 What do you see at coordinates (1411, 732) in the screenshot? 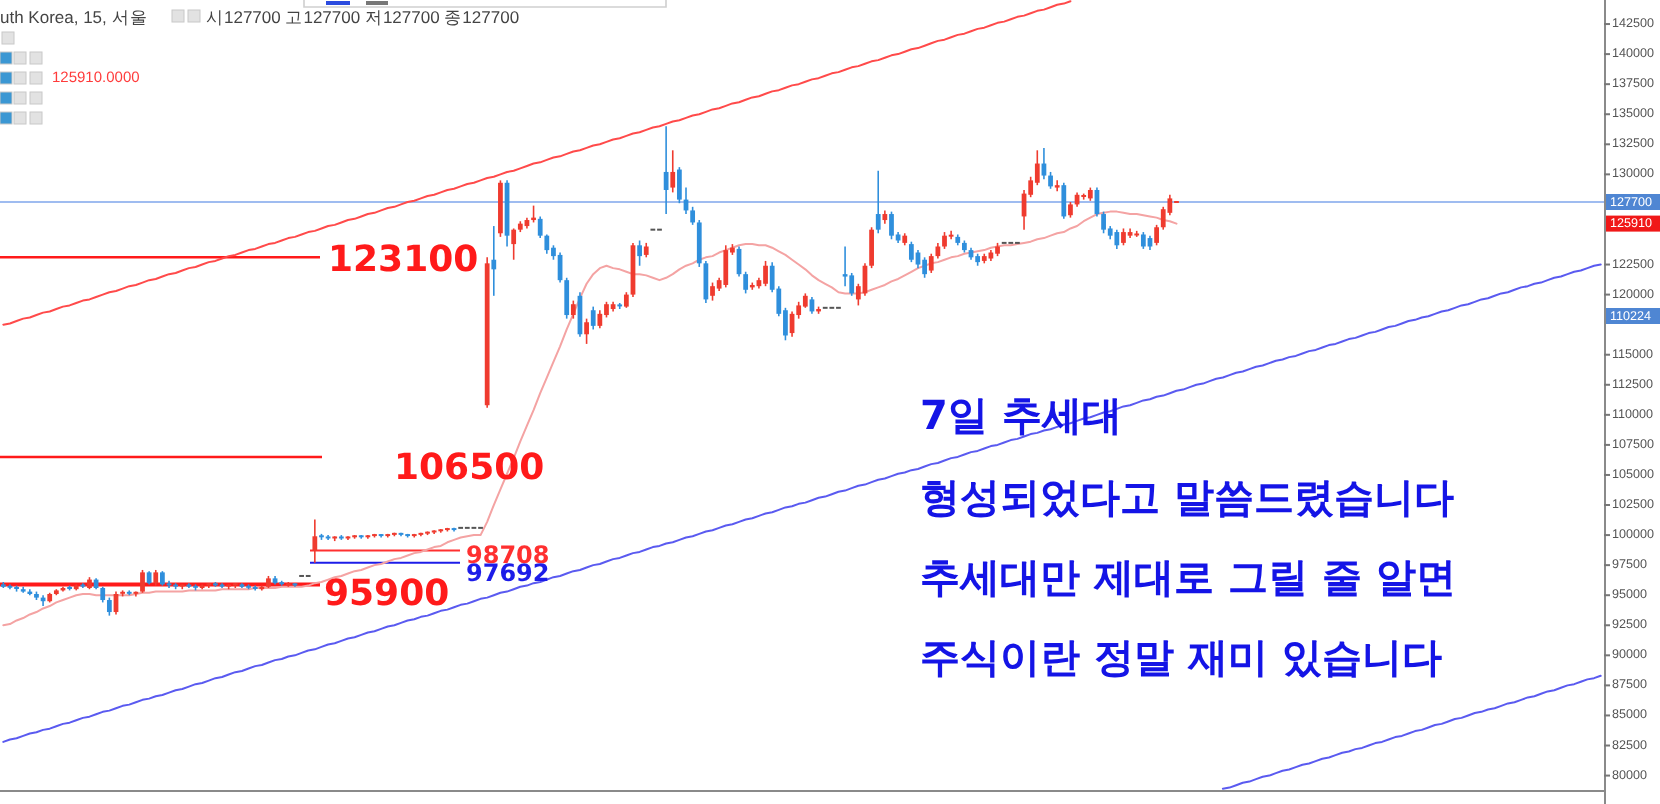
I see `line-series` at bounding box center [1411, 732].